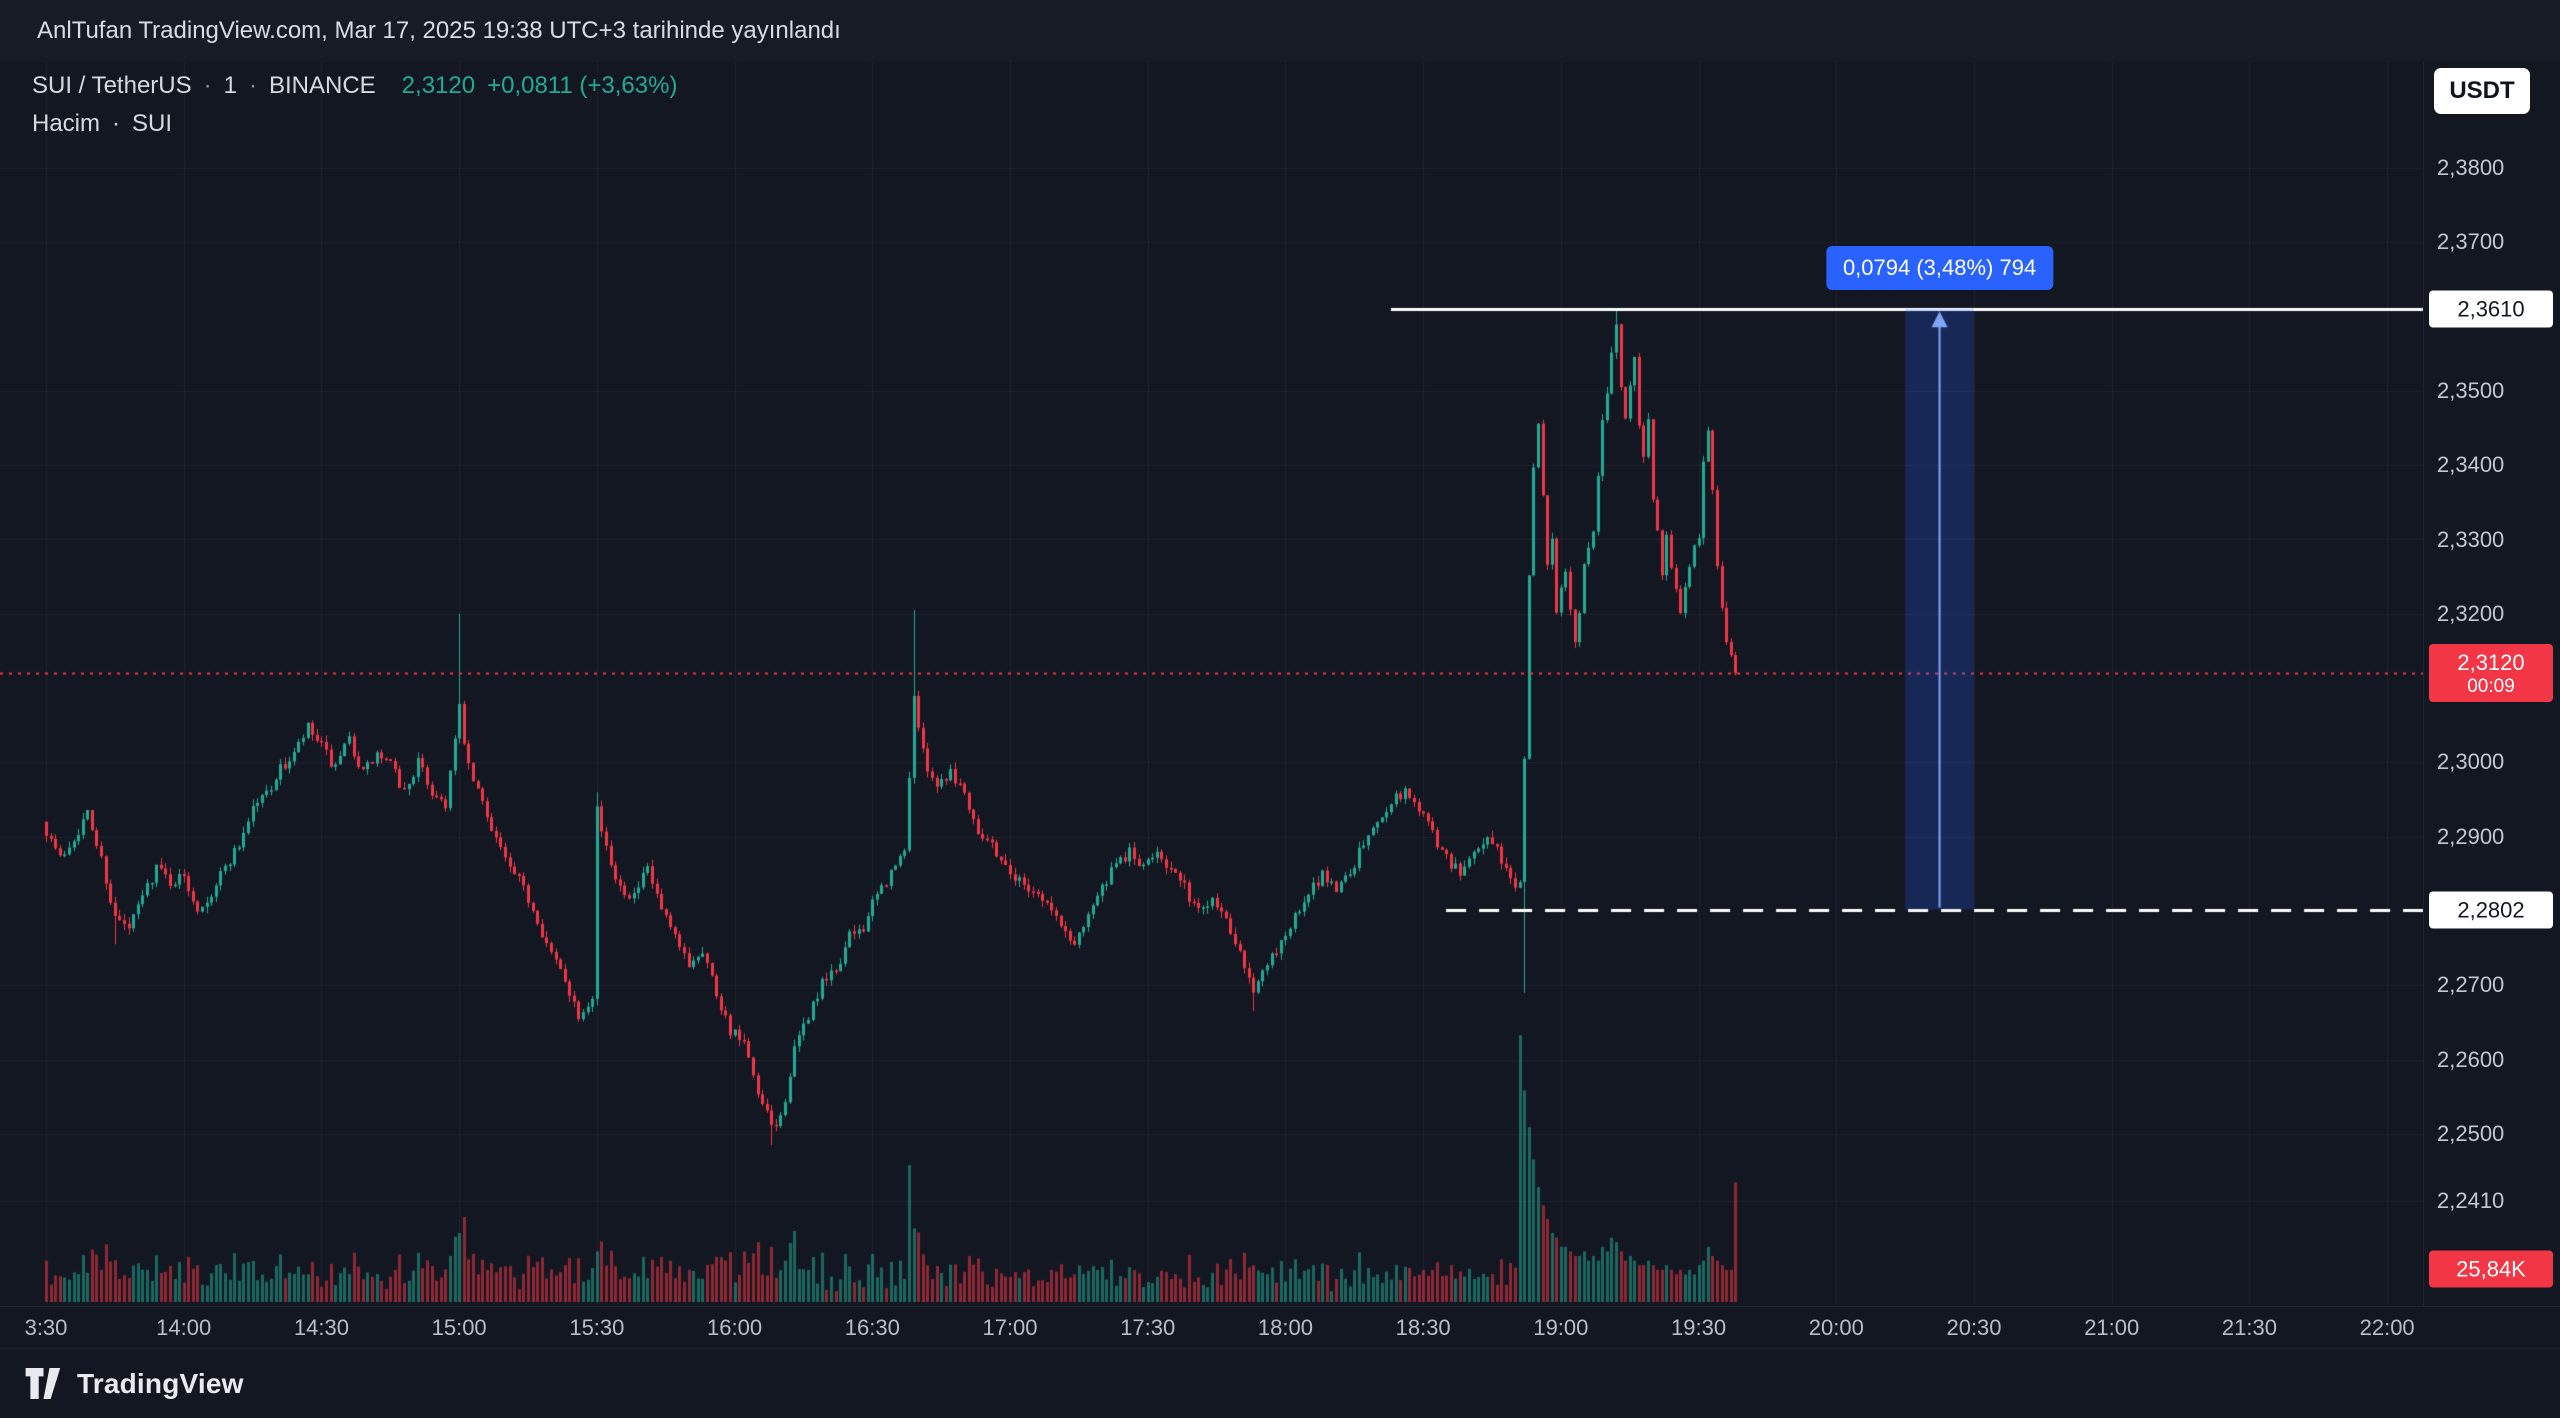  Describe the element at coordinates (2491, 1269) in the screenshot. I see `volume-badge: 25,84K` at that location.